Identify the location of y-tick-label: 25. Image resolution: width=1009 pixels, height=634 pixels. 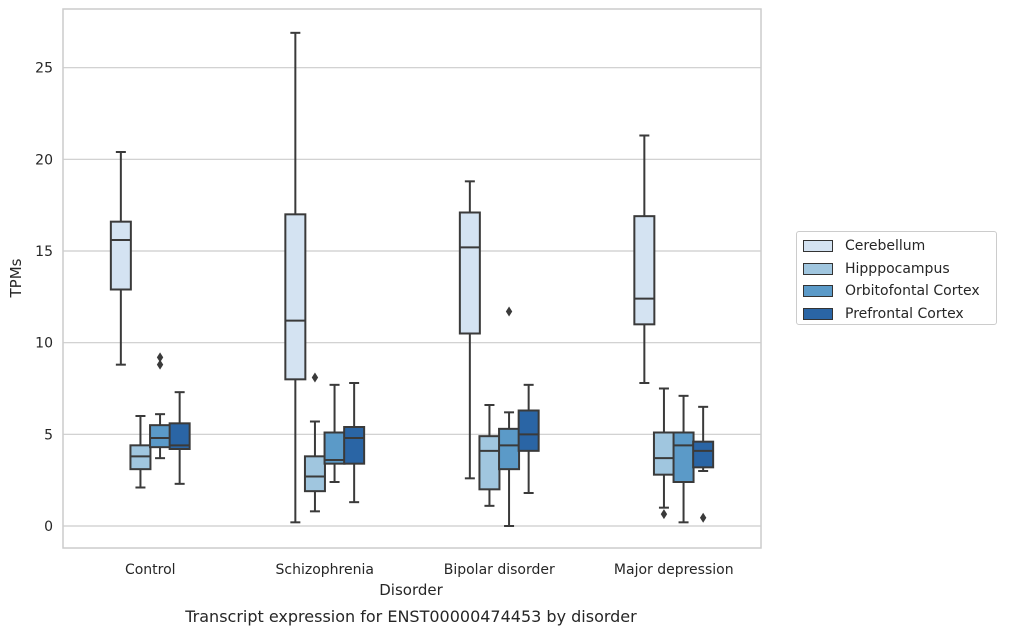
(44, 69).